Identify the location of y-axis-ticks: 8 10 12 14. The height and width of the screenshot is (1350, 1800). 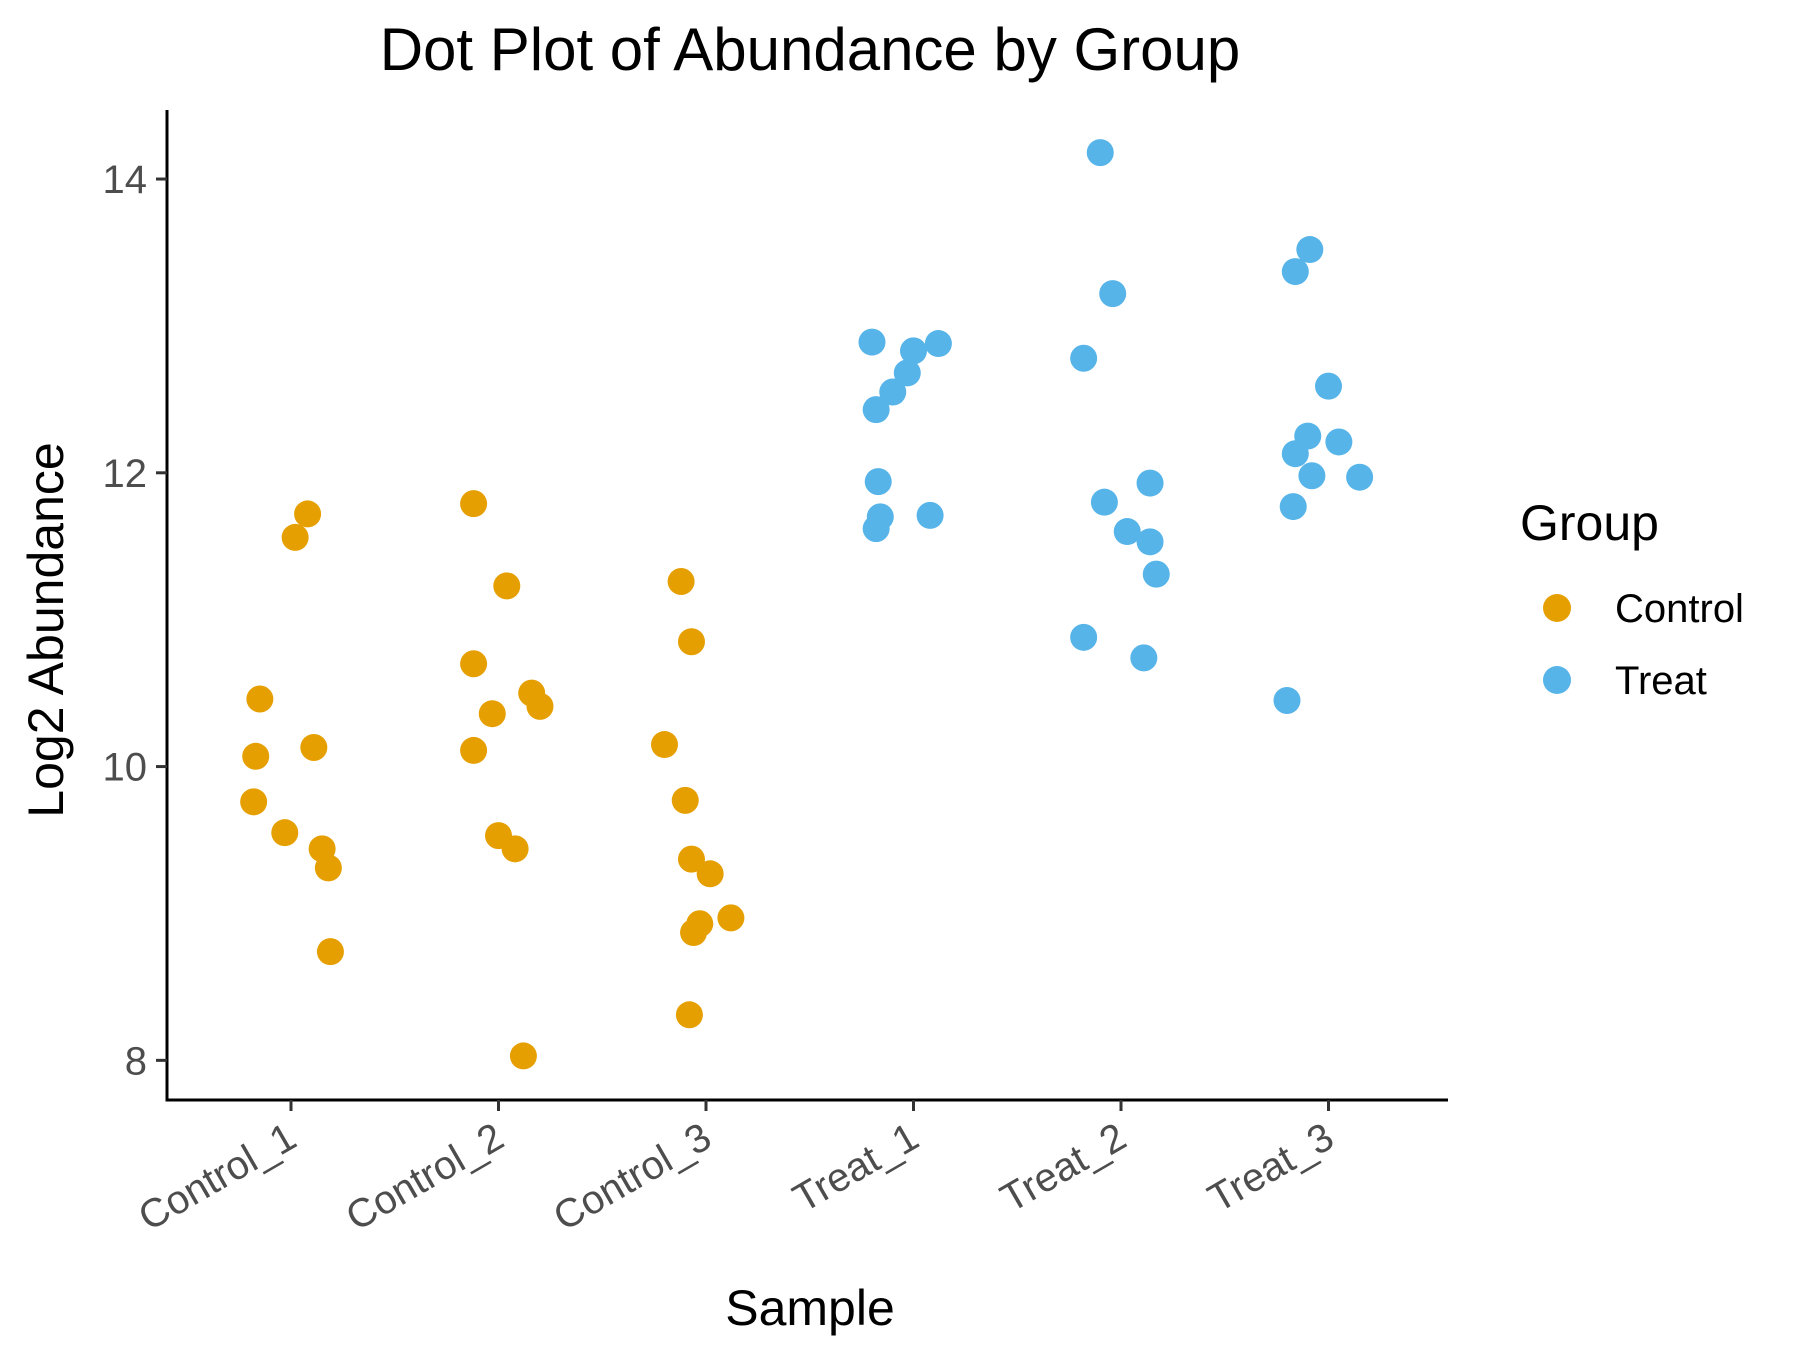
(135, 620).